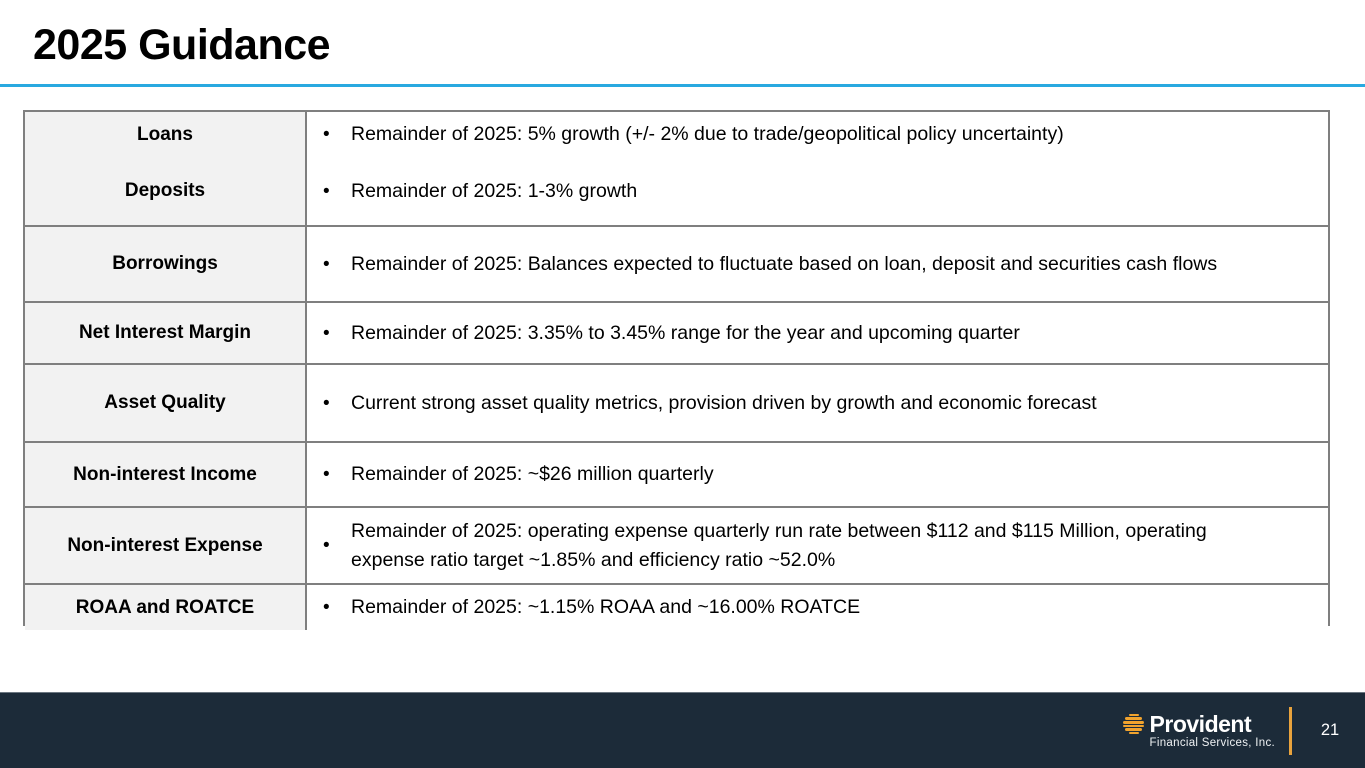 The image size is (1365, 768). Describe the element at coordinates (494, 190) in the screenshot. I see `row-text: Remainder of 2025: 1-3% growth` at that location.